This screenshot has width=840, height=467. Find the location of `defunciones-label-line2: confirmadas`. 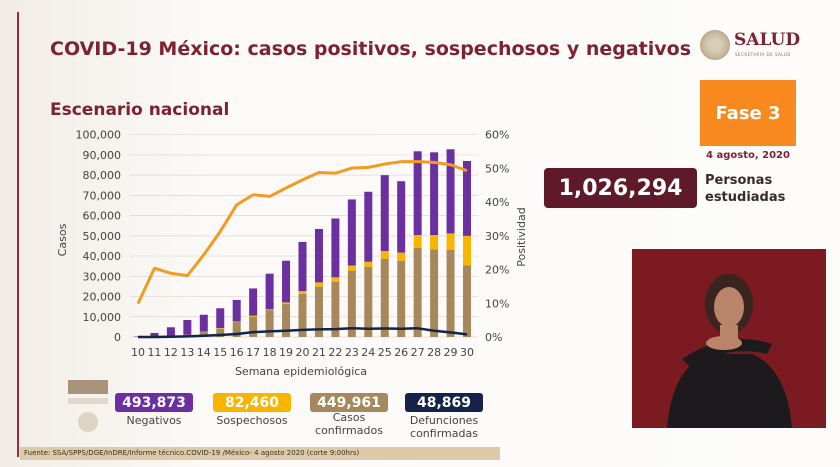

defunciones-label-line2: confirmadas is located at coordinates (444, 433).